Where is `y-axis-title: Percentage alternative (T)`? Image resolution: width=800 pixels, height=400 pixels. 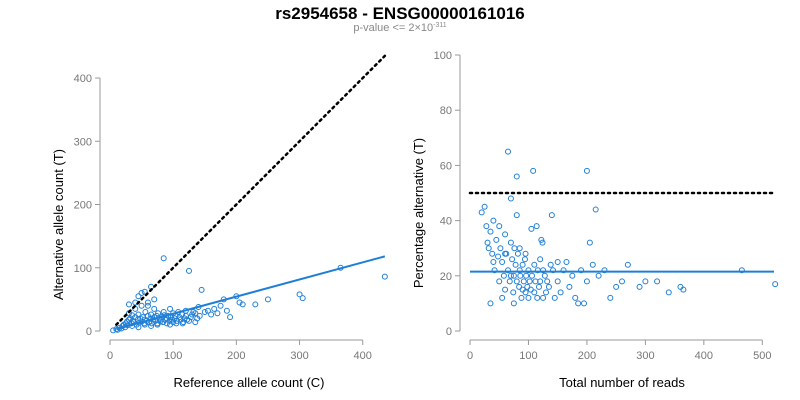
y-axis-title: Percentage alternative (T) is located at coordinates (418, 213).